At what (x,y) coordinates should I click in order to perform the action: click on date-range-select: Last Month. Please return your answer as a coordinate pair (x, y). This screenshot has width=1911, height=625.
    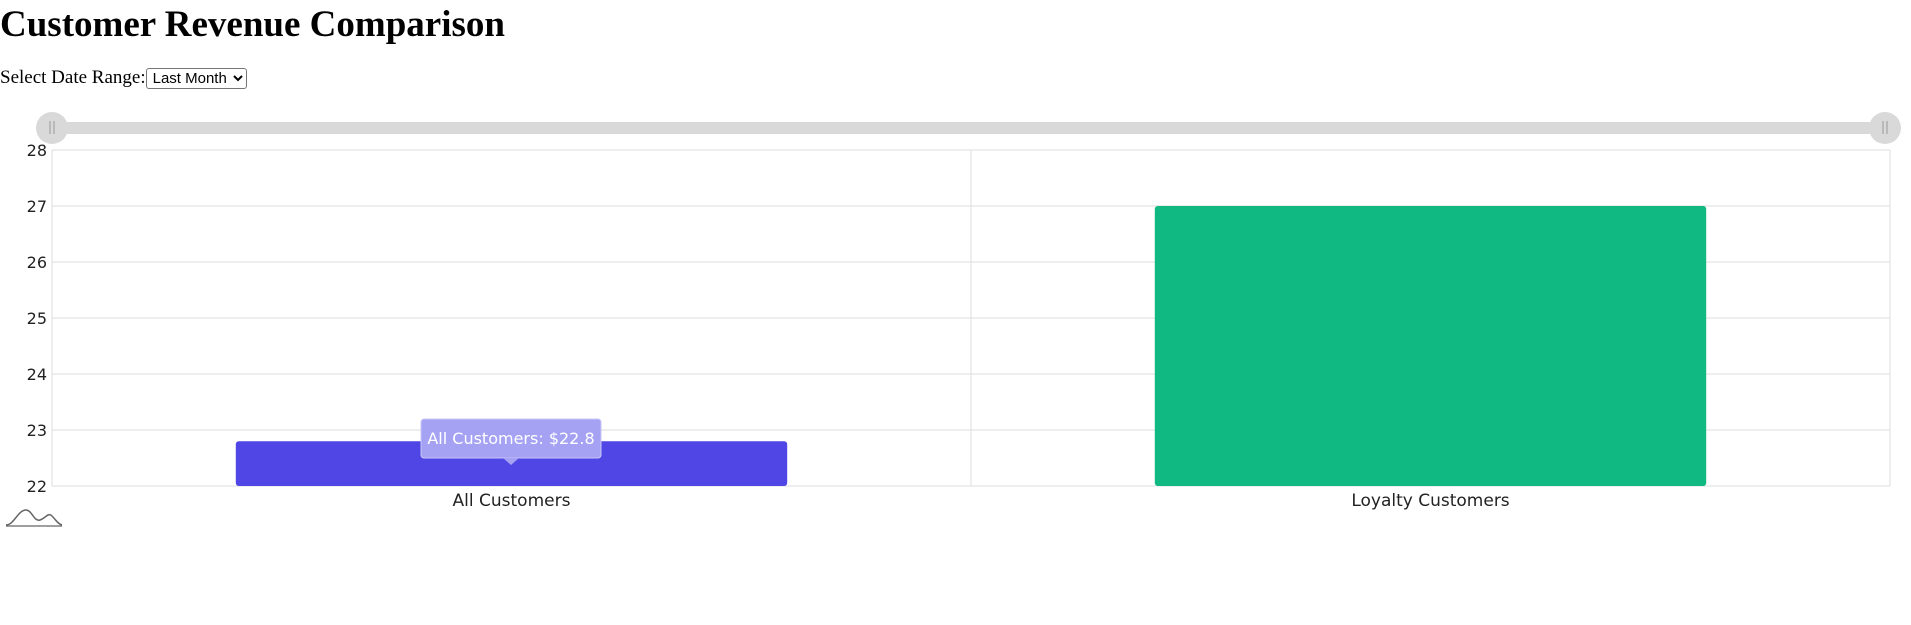
    Looking at the image, I should click on (196, 78).